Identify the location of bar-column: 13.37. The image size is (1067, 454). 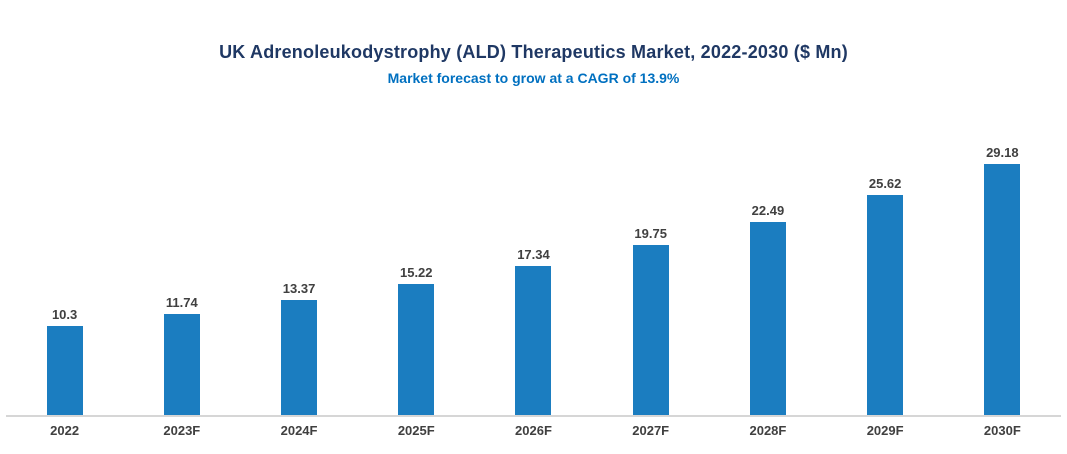
(298, 348).